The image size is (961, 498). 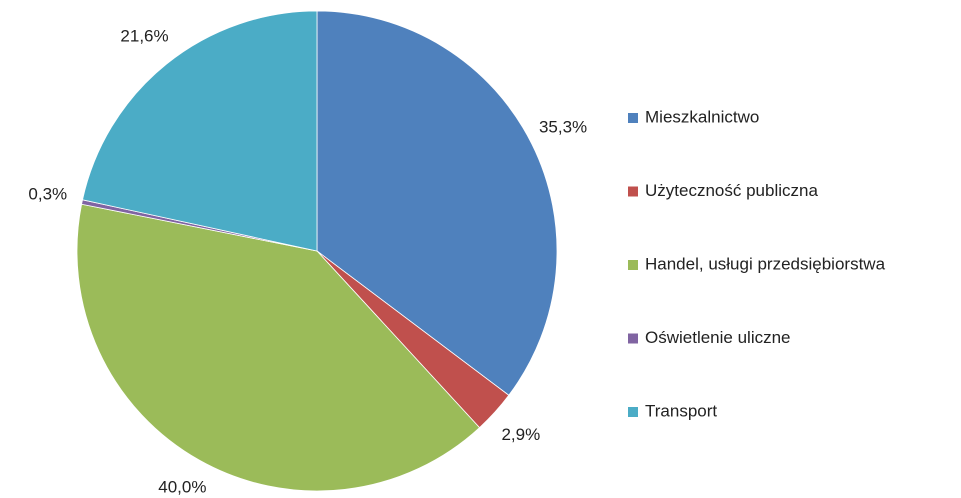 I want to click on data-label: 35,3%, so click(x=563, y=127).